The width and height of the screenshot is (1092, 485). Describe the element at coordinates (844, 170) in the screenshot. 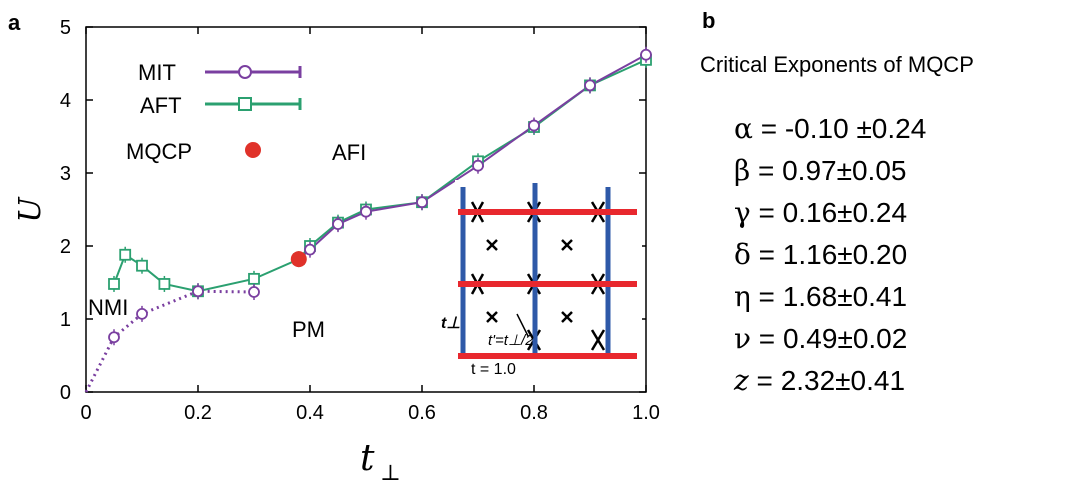

I see `exponent-value: 0.97±0.05` at that location.